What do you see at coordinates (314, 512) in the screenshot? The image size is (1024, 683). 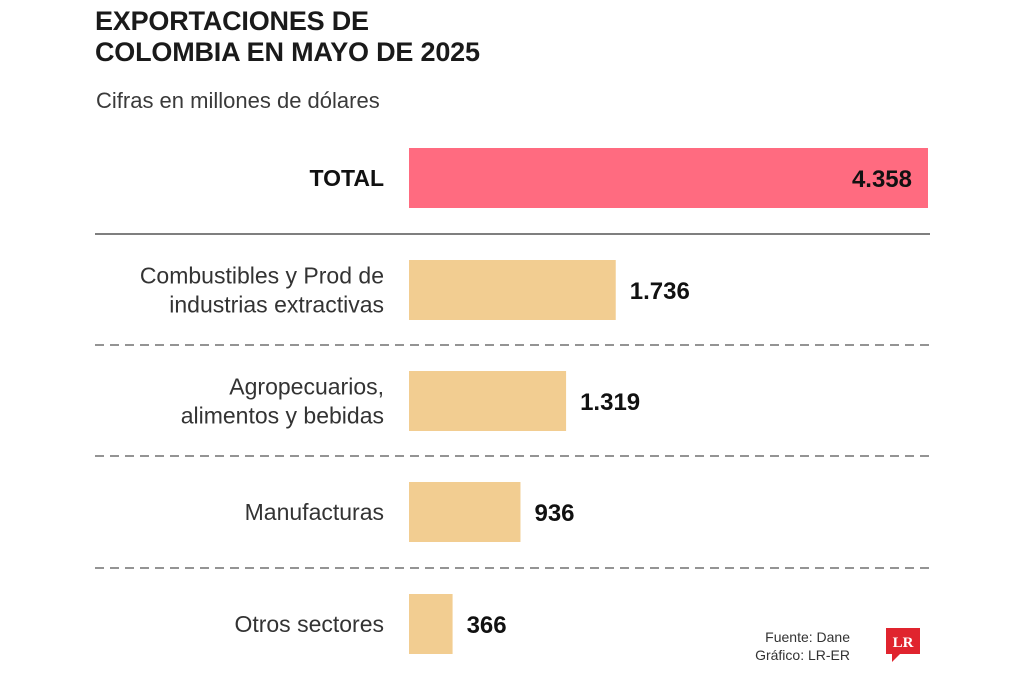 I see `category-label: Manufacturas` at bounding box center [314, 512].